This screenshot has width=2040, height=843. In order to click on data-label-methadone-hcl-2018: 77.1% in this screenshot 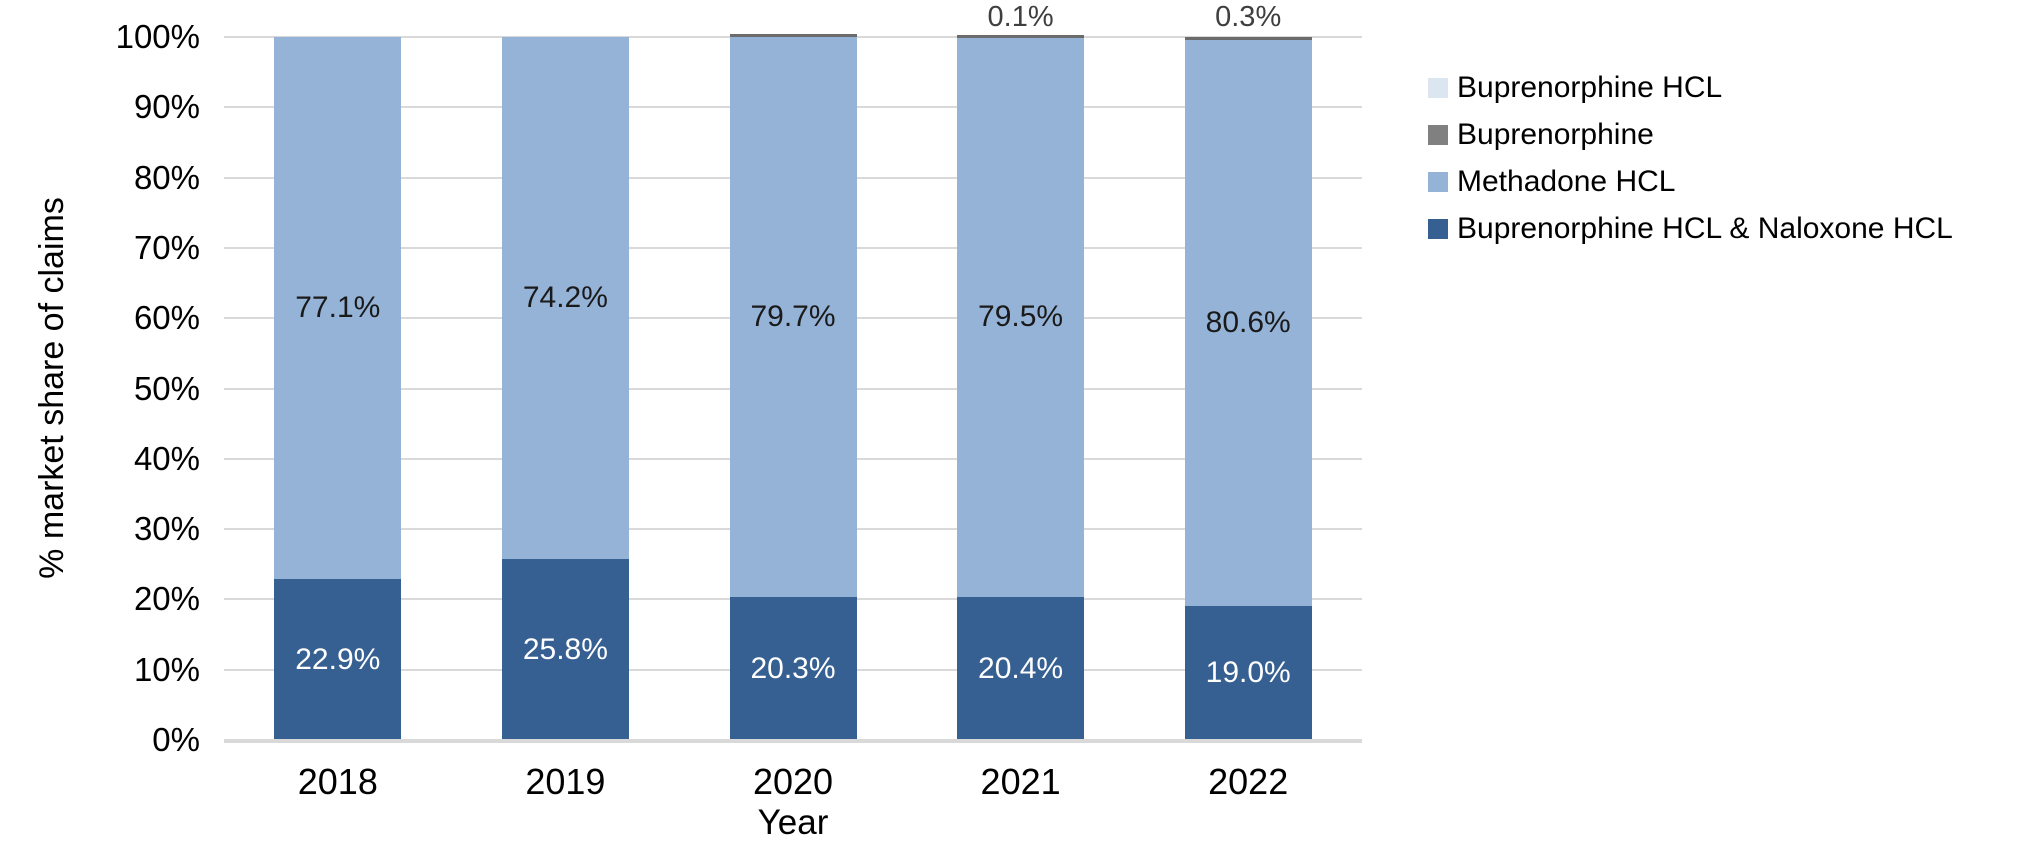, I will do `click(338, 307)`.